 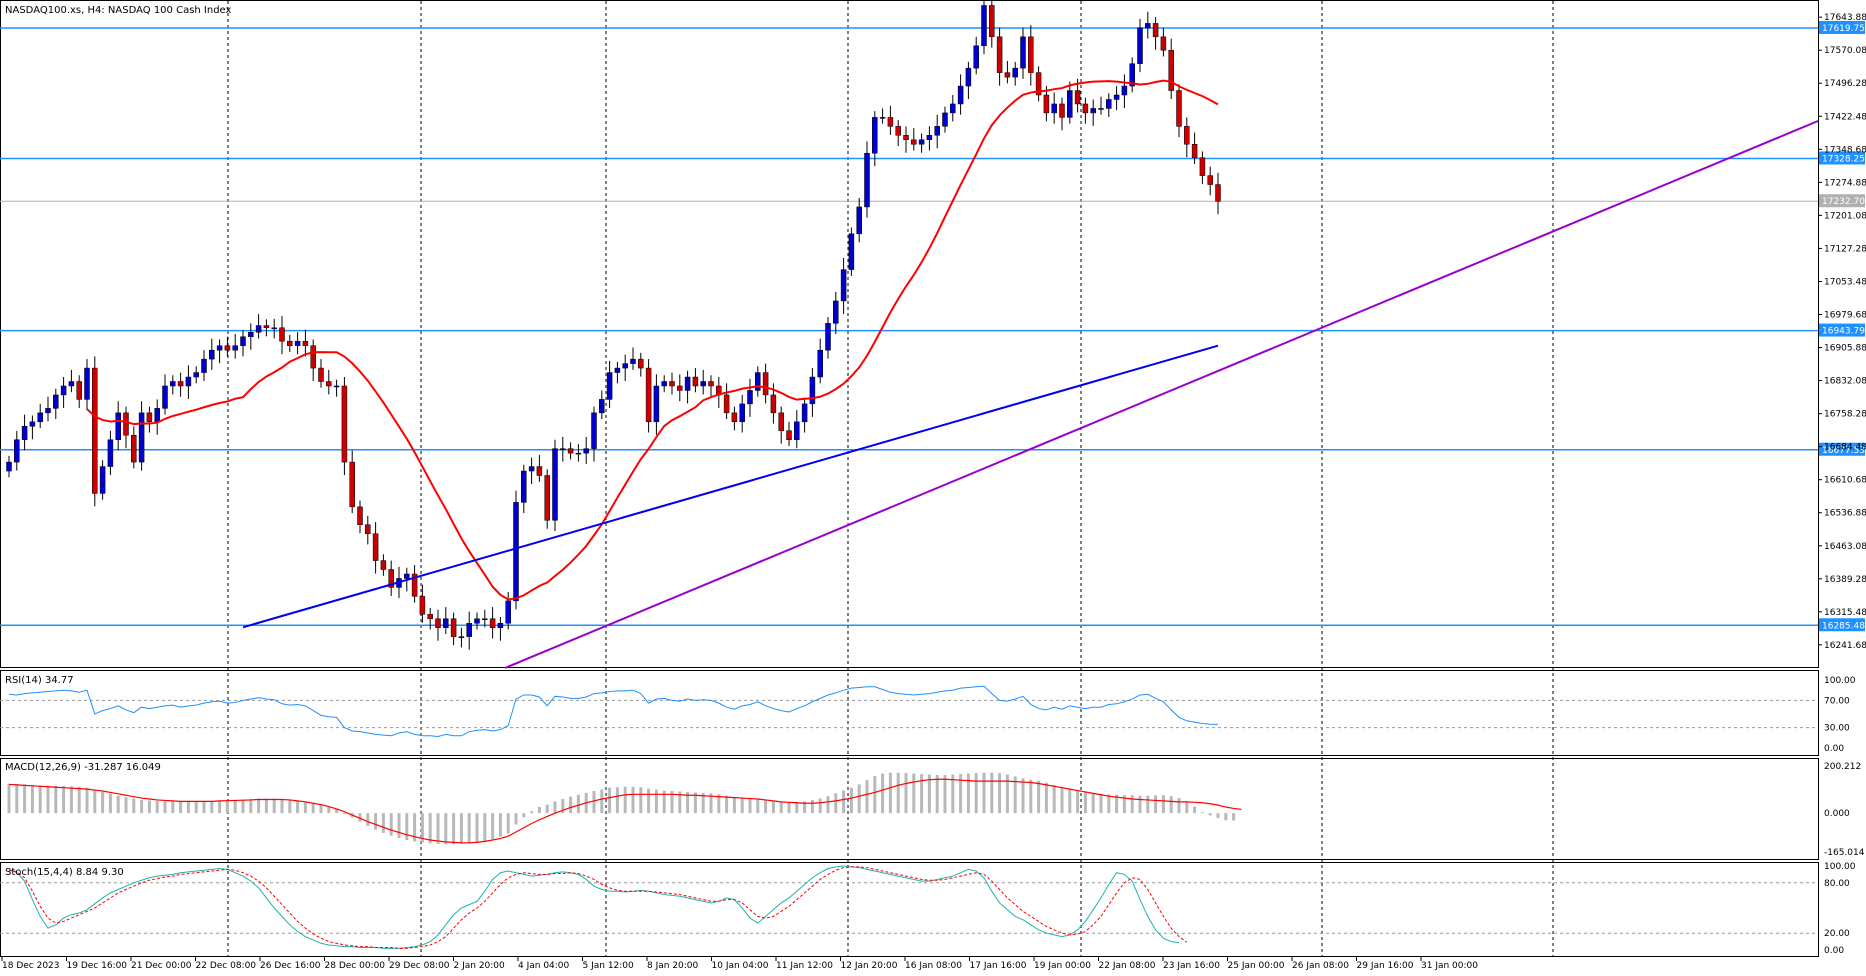 What do you see at coordinates (1837, 934) in the screenshot?
I see `stoch-tick-label: 20.00` at bounding box center [1837, 934].